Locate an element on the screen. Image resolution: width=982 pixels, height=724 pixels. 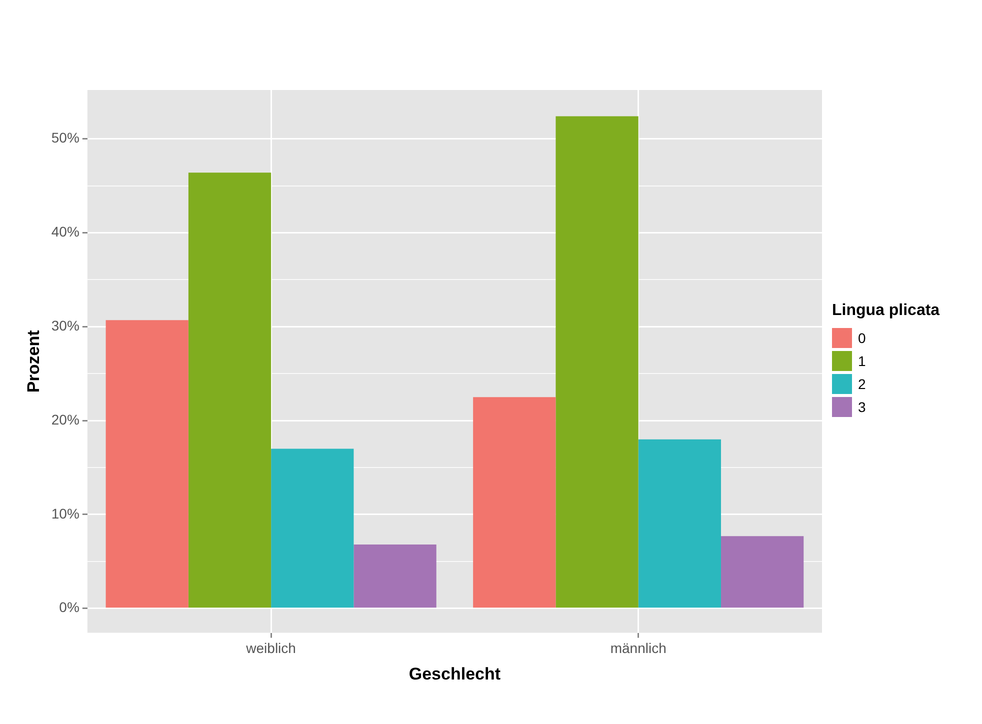
x-tick-label: weiblich is located at coordinates (270, 648).